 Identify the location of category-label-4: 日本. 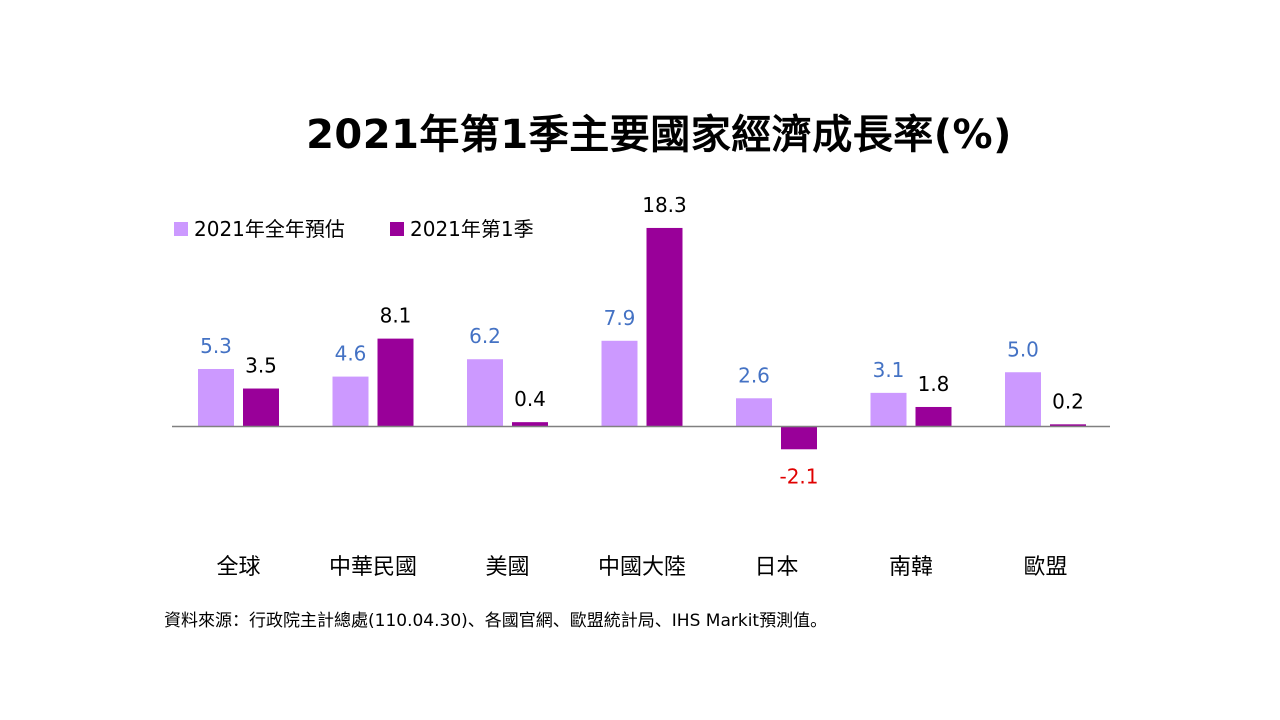
(776, 567).